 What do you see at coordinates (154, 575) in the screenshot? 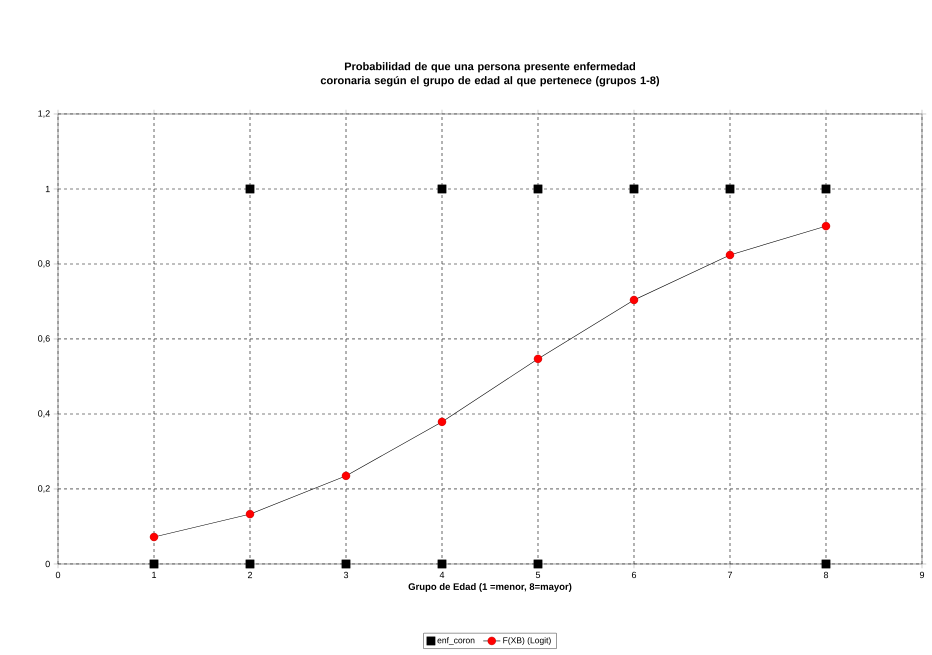
I see `x-tick-label: 1` at bounding box center [154, 575].